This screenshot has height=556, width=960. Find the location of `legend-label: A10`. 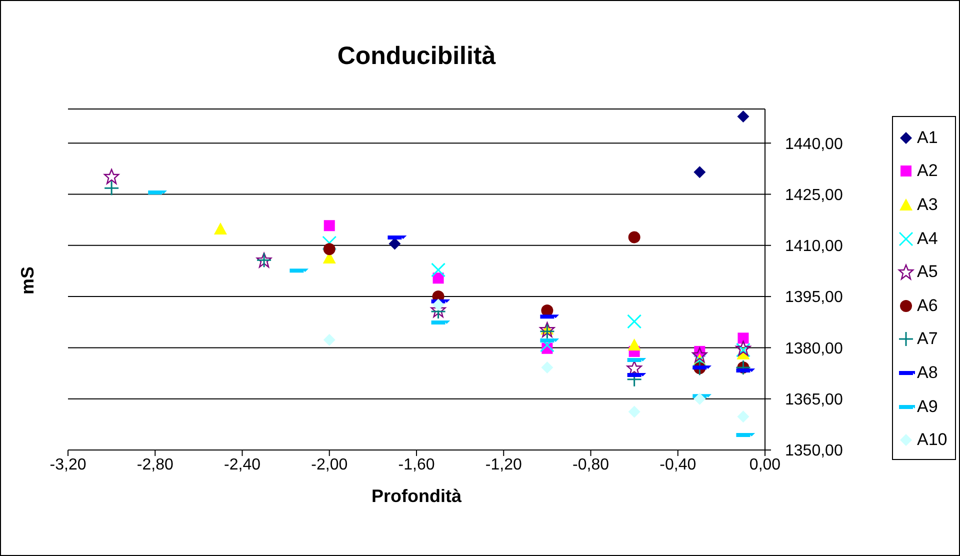

legend-label: A10 is located at coordinates (932, 440).